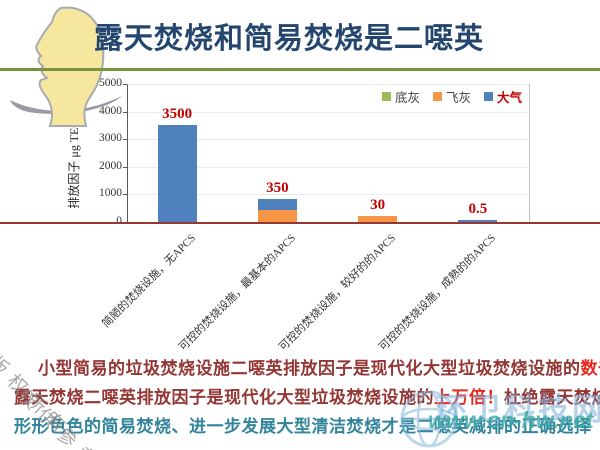  What do you see at coordinates (378, 205) in the screenshot?
I see `bar-data-label: 30` at bounding box center [378, 205].